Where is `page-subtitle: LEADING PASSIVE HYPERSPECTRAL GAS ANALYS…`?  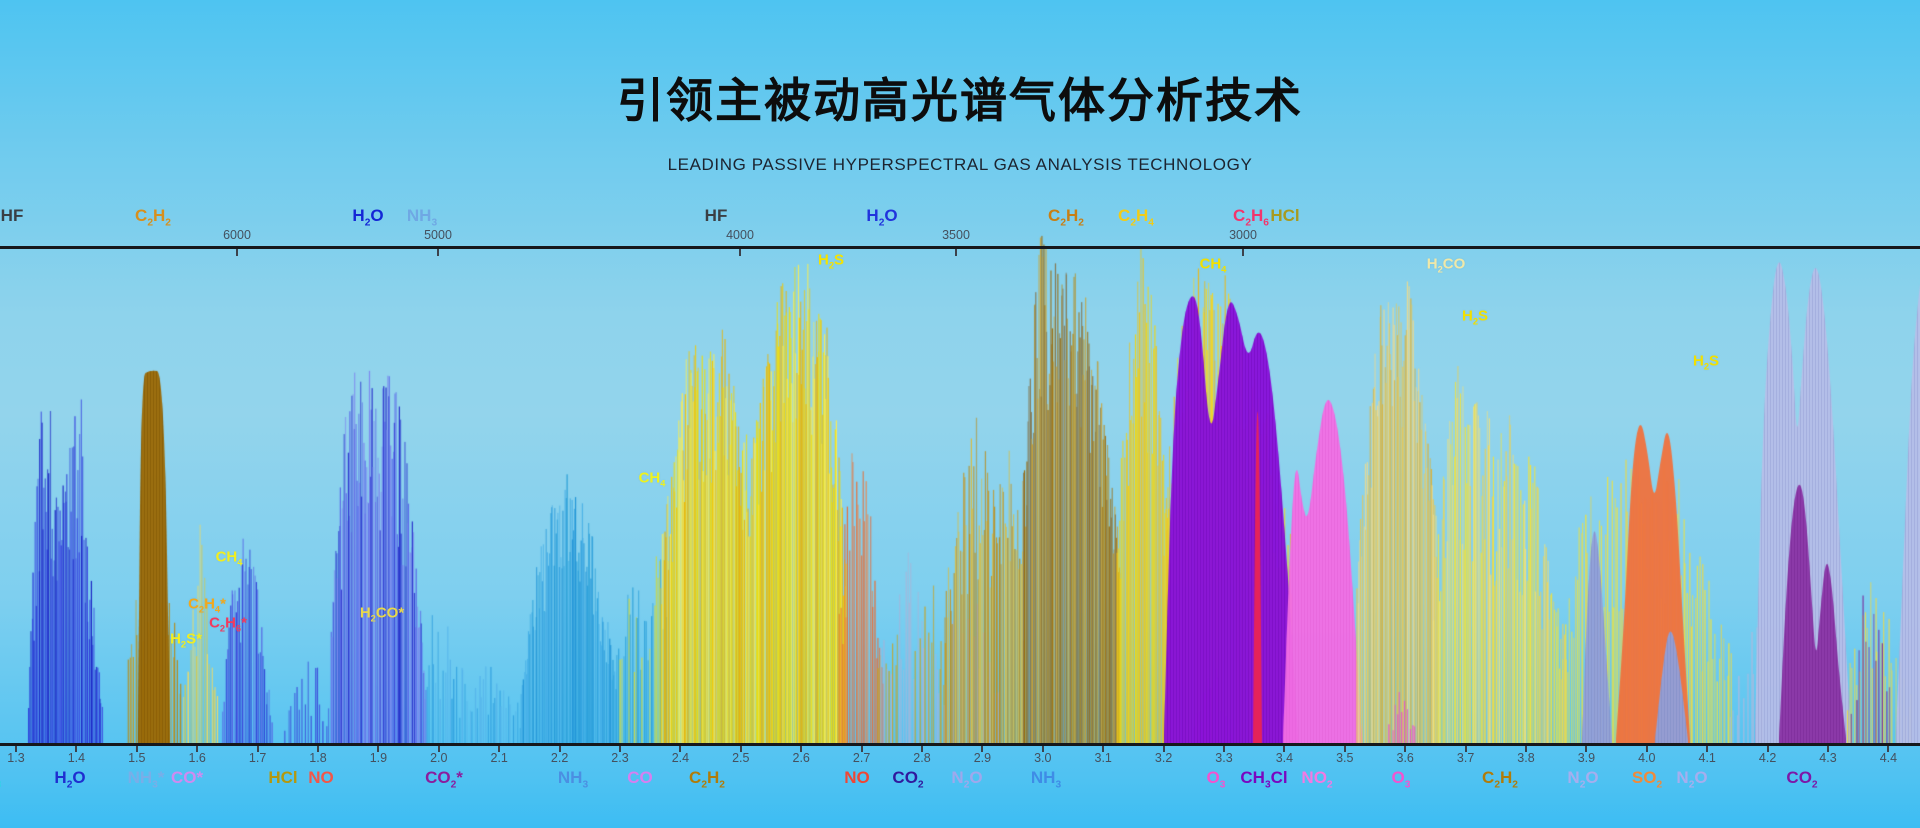
page-subtitle: LEADING PASSIVE HYPERSPECTRAL GAS ANALYS… is located at coordinates (960, 164).